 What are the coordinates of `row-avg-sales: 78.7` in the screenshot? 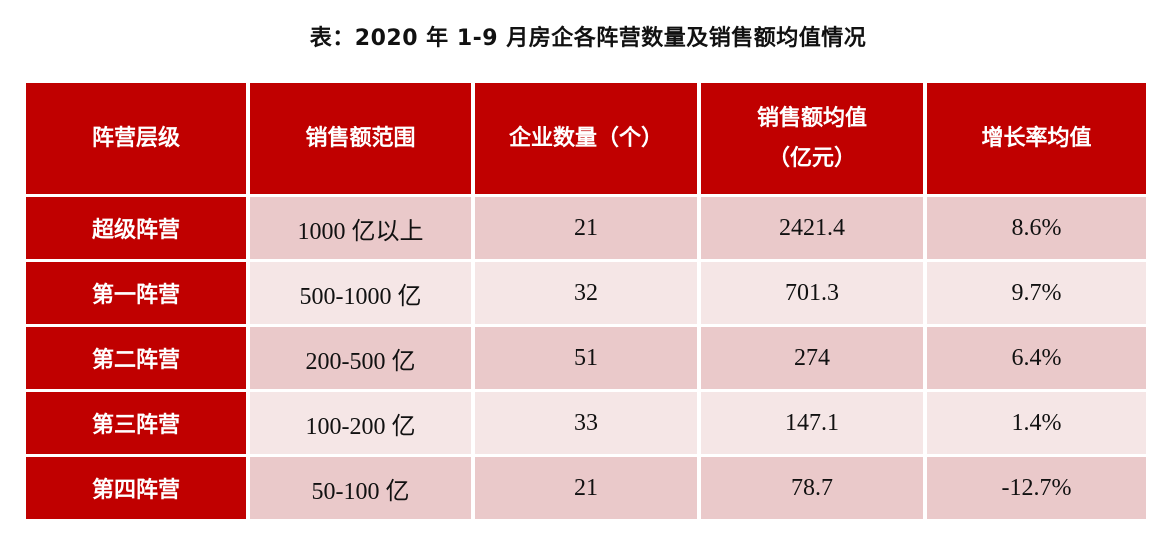 It's located at (812, 488).